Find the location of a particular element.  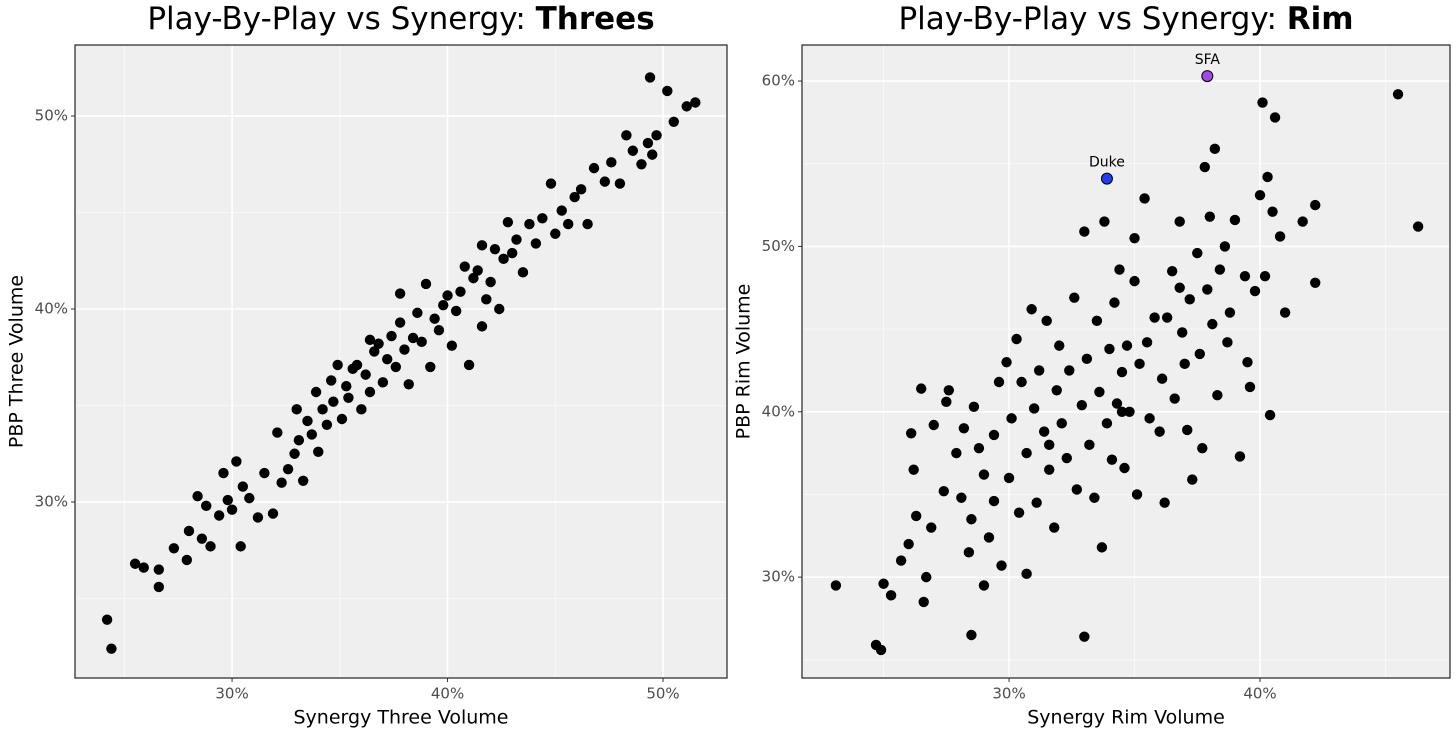

y-tick-label: 60% is located at coordinates (778, 81).